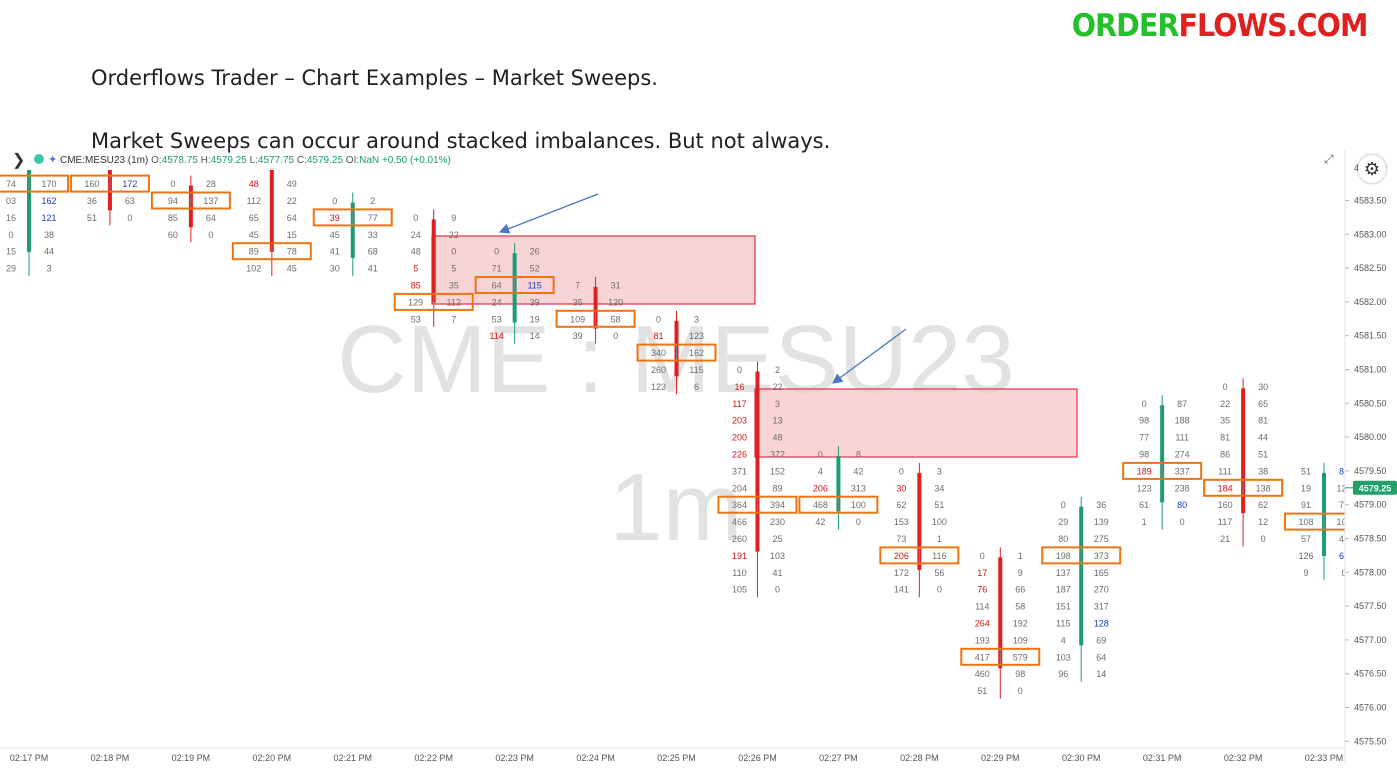  I want to click on legend-o-value: 4578.75, so click(179, 160).